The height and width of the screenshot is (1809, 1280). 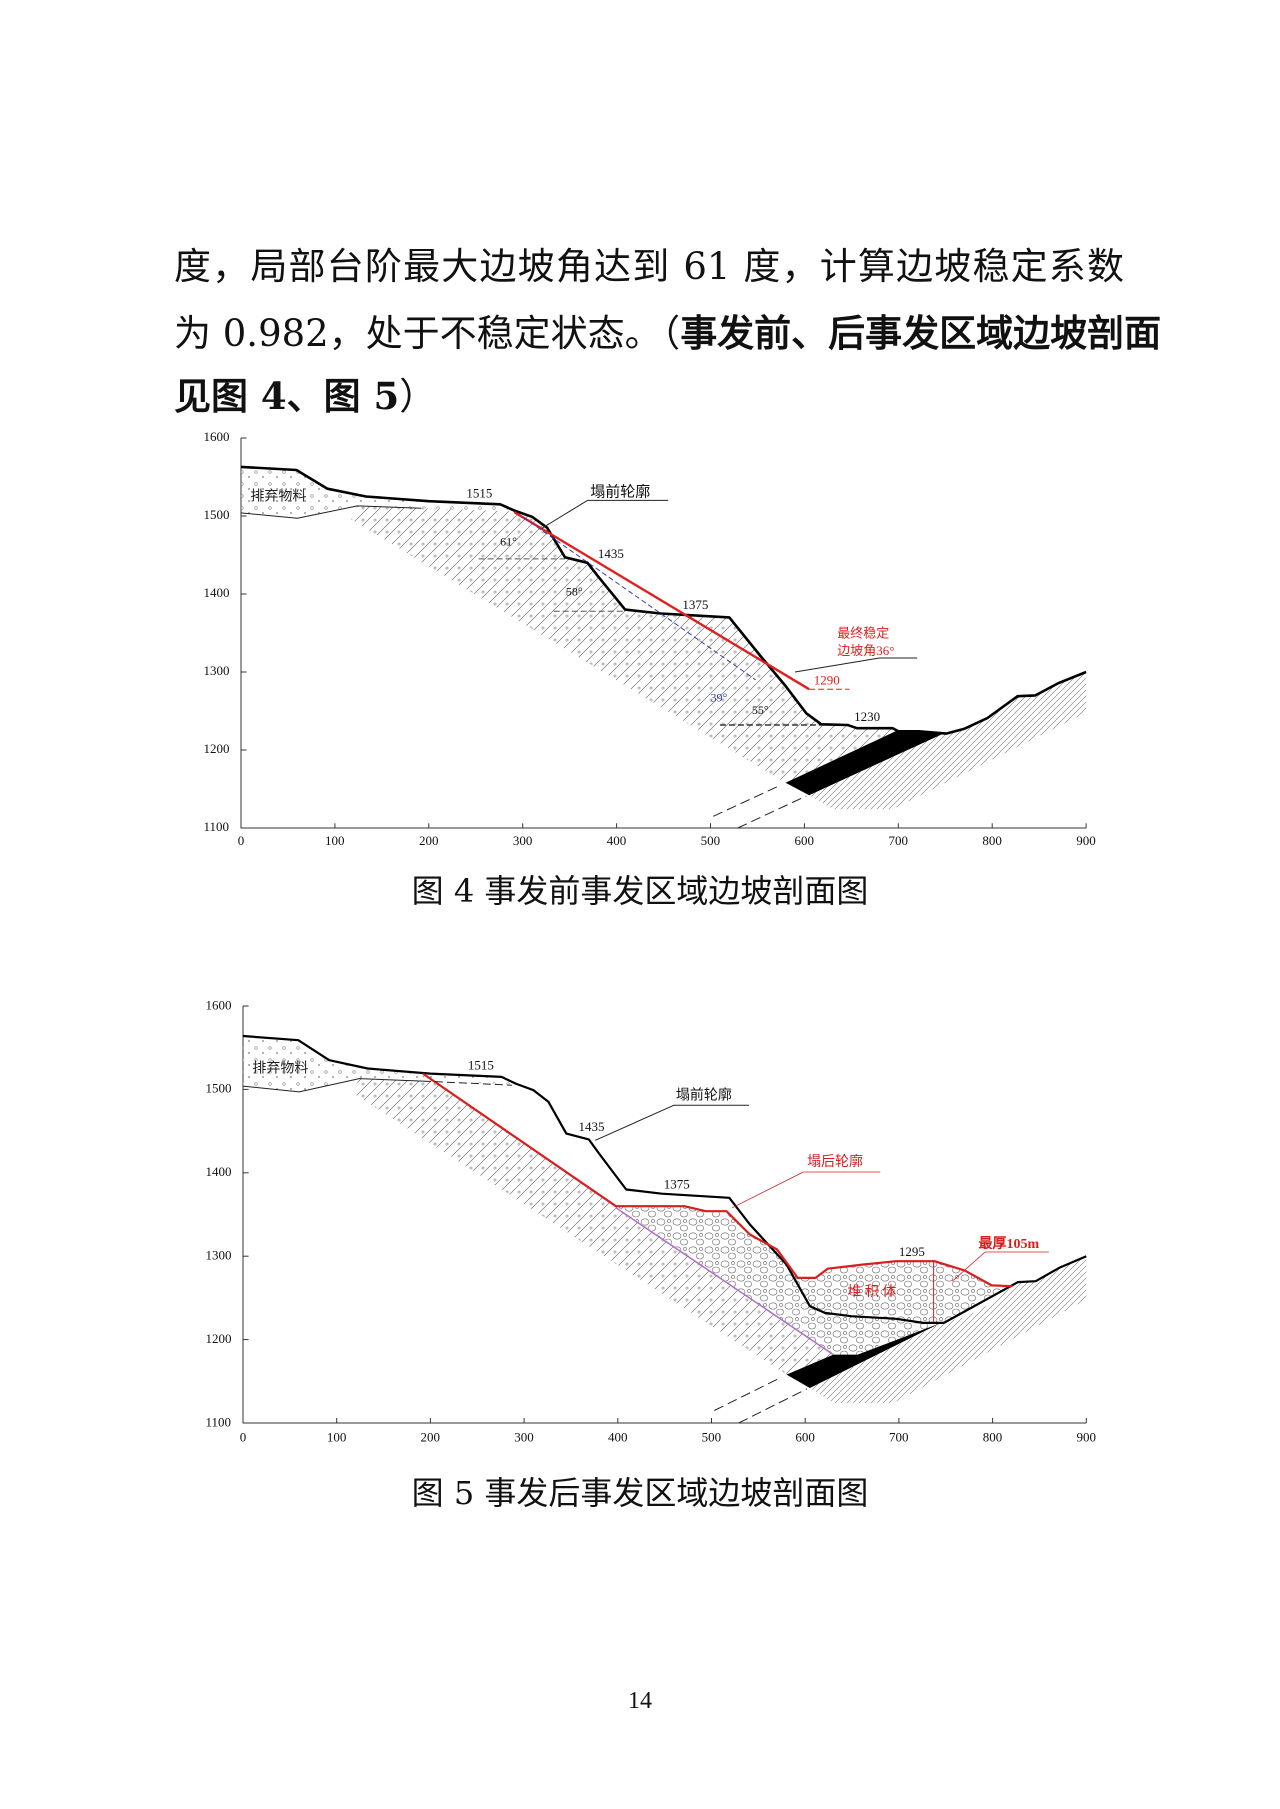 I want to click on label-elevation: 1230, so click(x=867, y=716).